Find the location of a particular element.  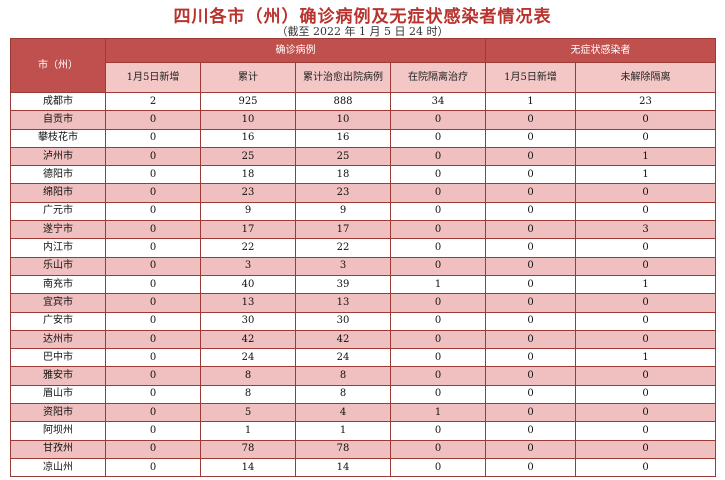

value-cell: 25 is located at coordinates (248, 156).